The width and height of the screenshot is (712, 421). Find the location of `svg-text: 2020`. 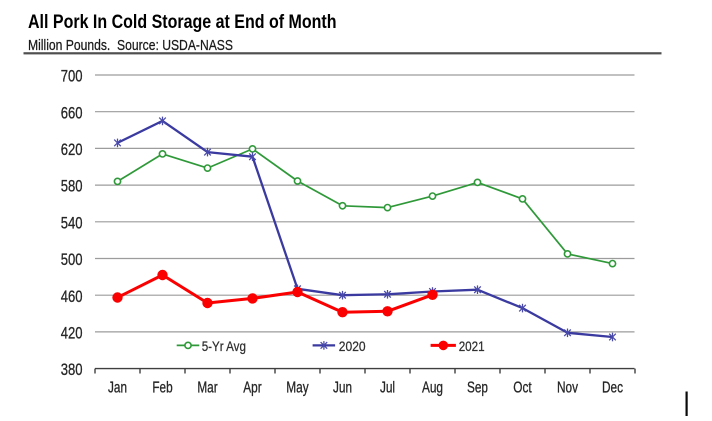

svg-text: 2020 is located at coordinates (352, 346).